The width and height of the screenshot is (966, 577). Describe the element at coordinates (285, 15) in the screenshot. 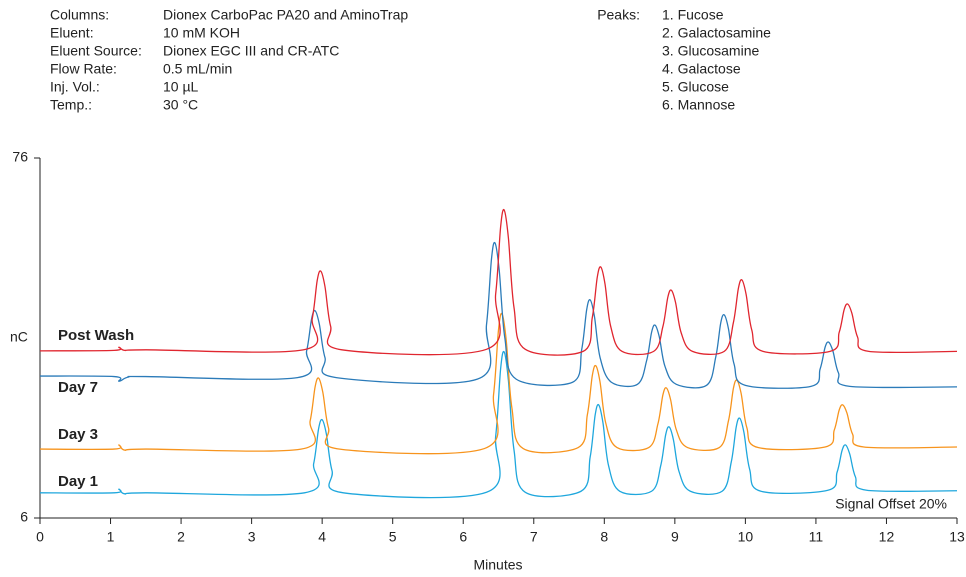

I see `condition-value: Dionex CarboPac PA20 and AminoTrap` at that location.